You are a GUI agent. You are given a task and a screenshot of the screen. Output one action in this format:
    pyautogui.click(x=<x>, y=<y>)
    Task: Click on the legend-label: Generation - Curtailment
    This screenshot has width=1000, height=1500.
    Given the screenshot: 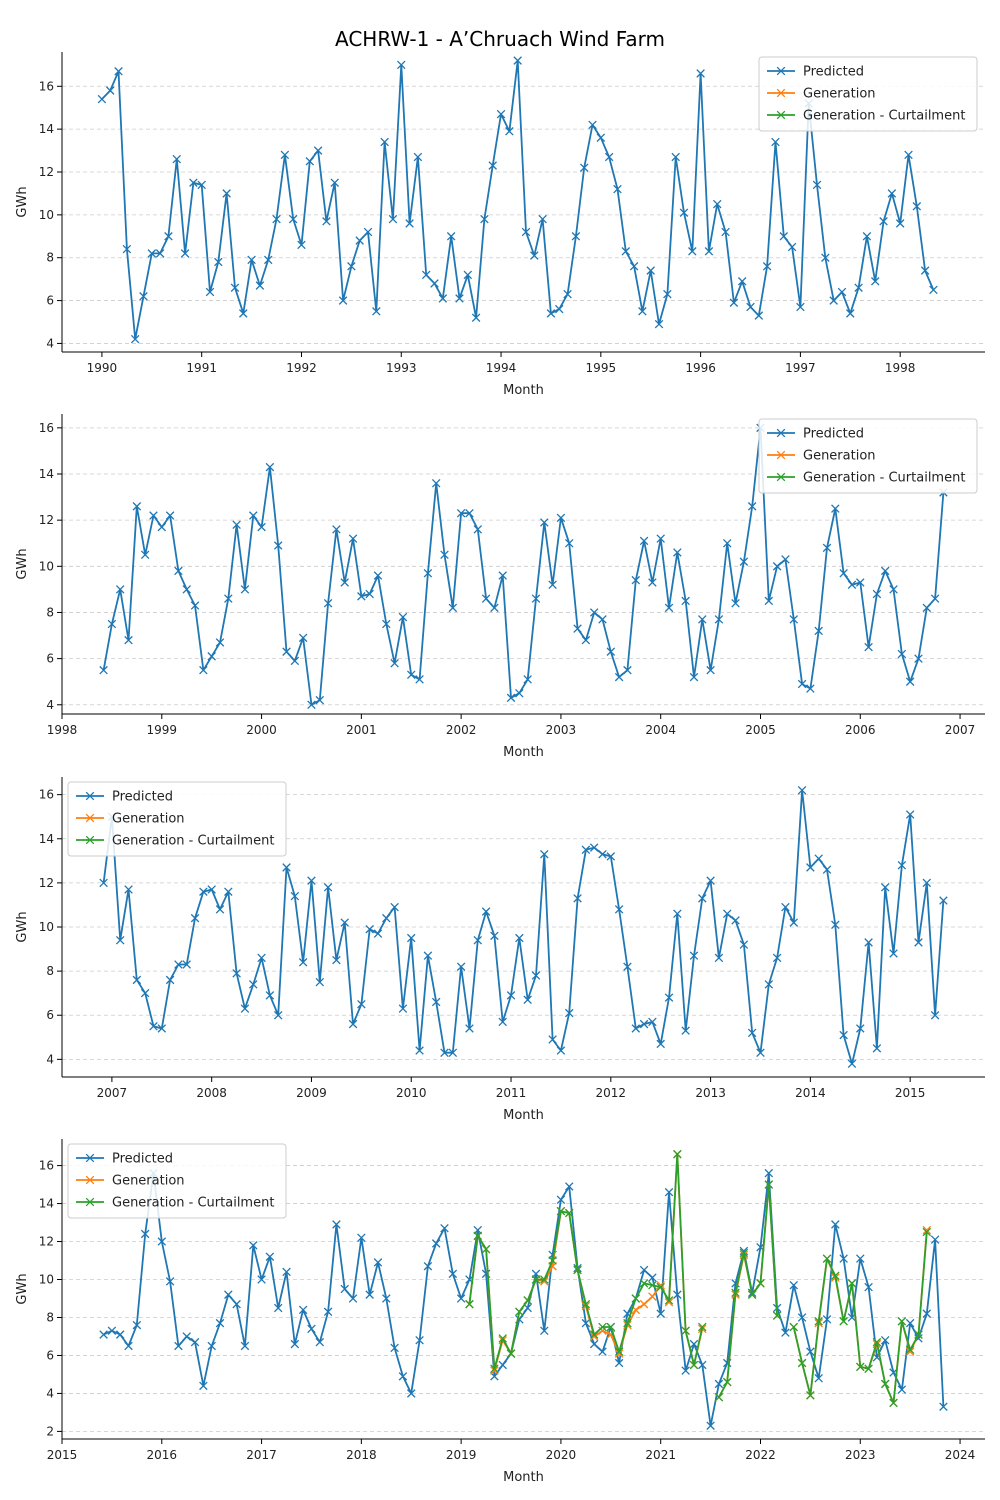 What is the action you would take?
    pyautogui.click(x=193, y=1203)
    